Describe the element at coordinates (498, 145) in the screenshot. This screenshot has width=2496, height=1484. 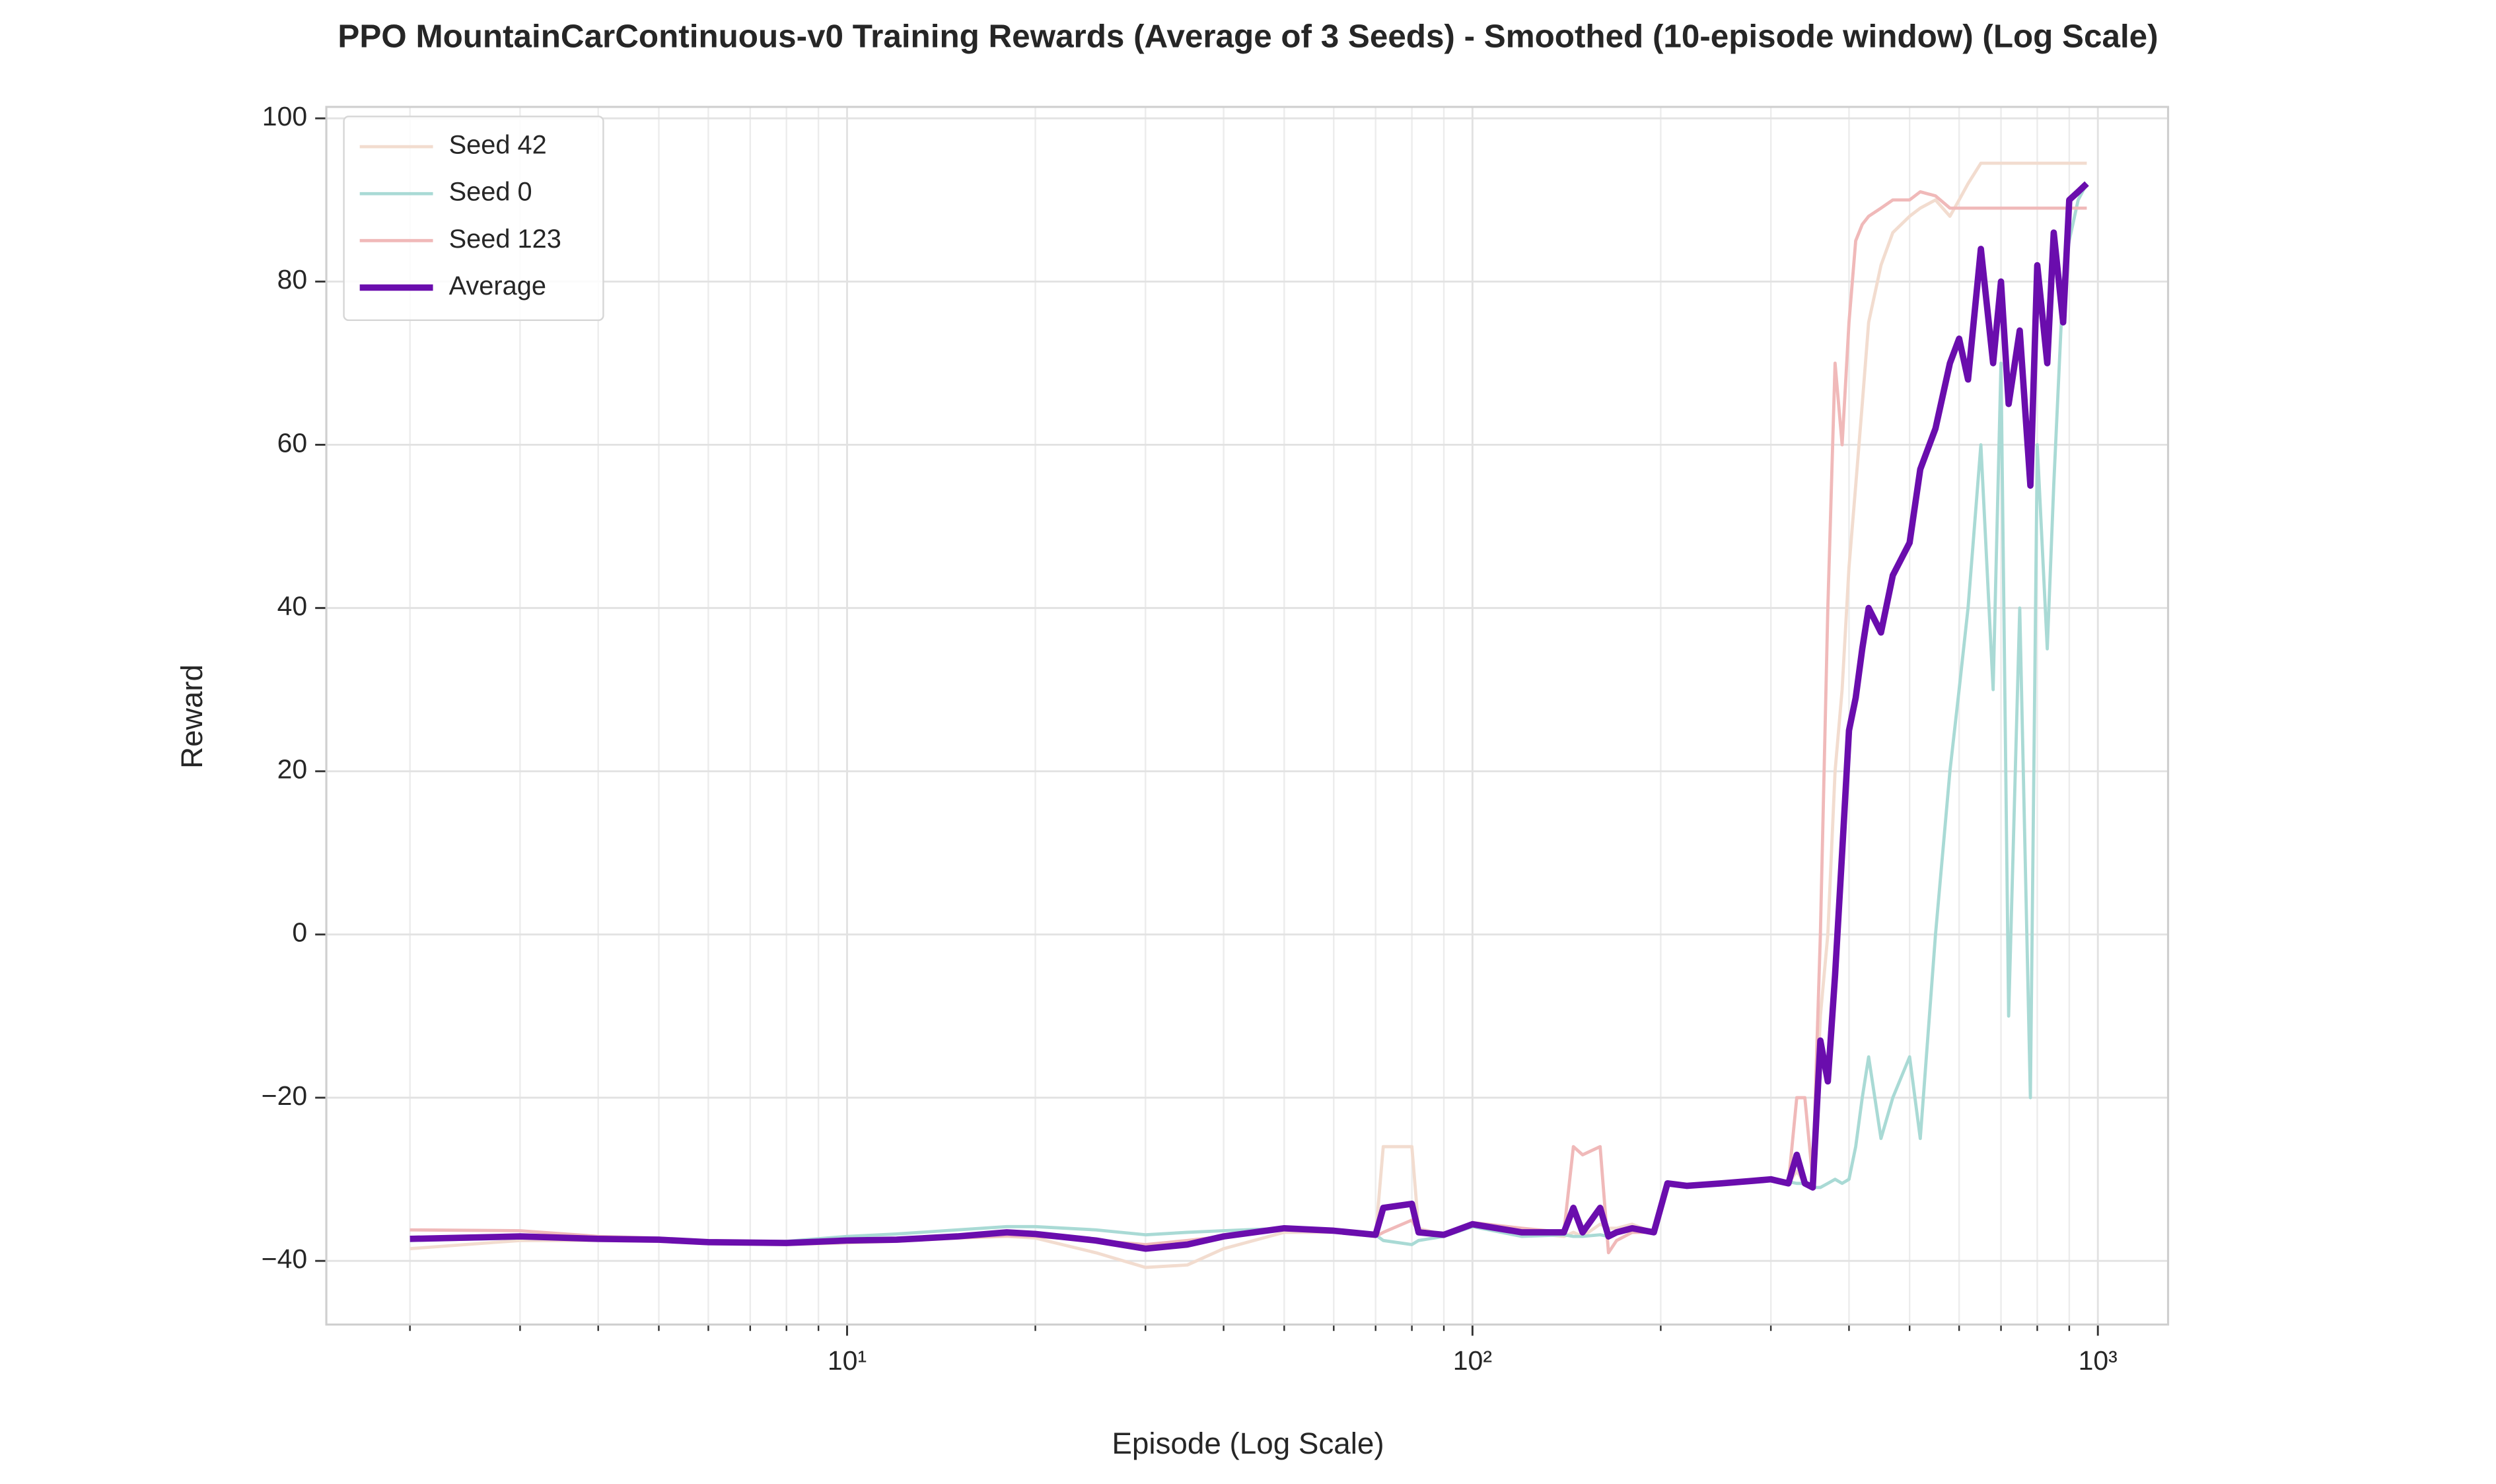
I see `legend-label: Seed 42` at that location.